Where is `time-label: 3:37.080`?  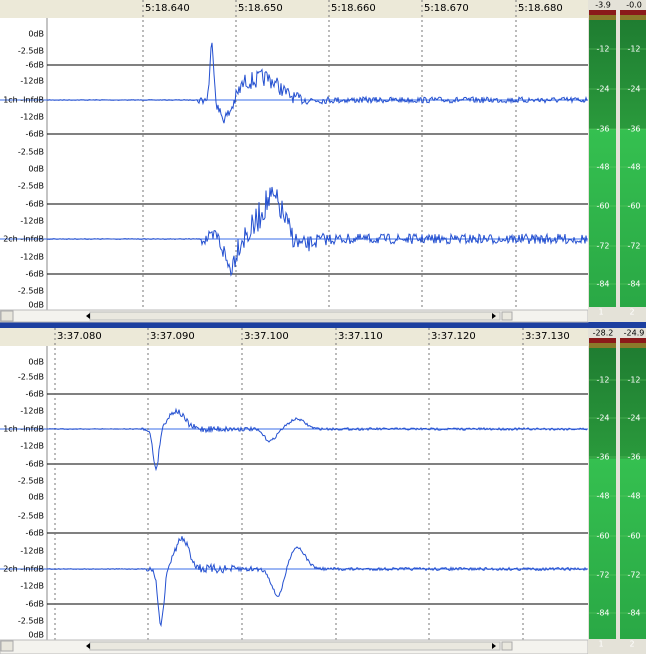 time-label: 3:37.080 is located at coordinates (79, 336).